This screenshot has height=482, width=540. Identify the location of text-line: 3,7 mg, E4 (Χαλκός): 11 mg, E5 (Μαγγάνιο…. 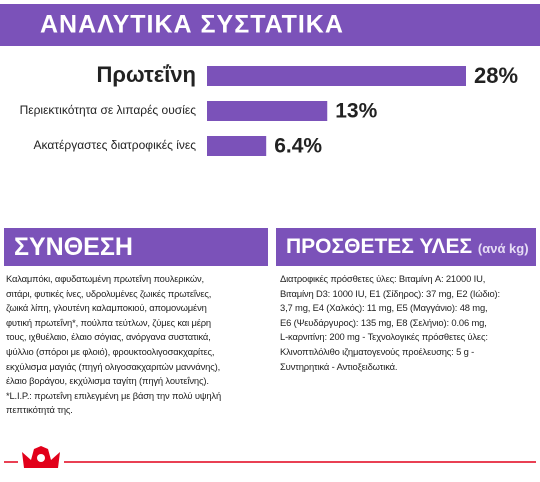
(384, 308).